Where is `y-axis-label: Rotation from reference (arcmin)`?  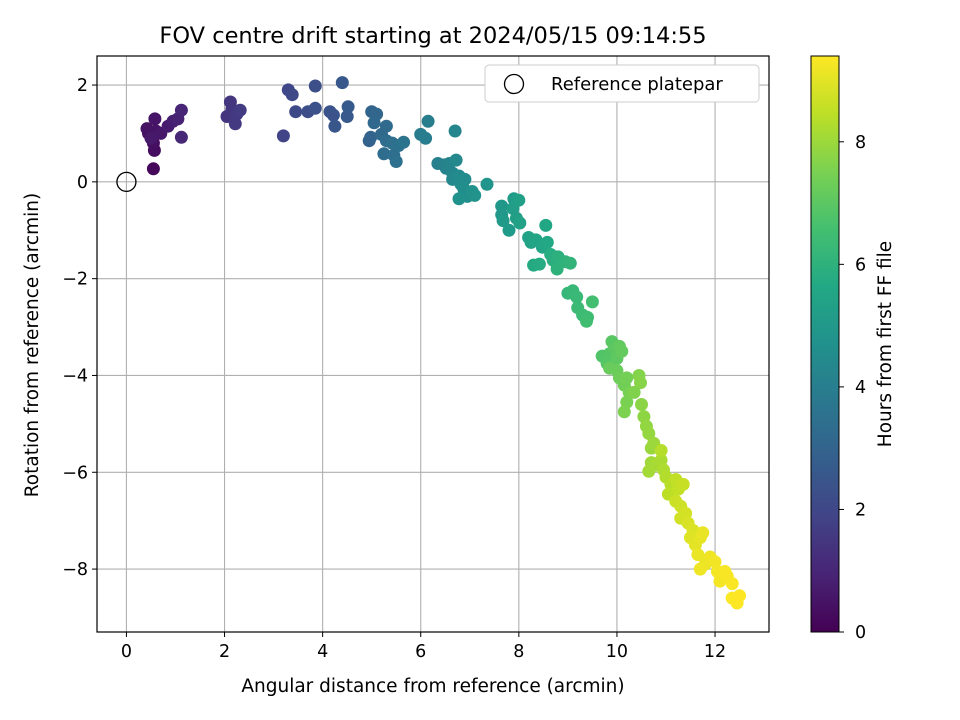
y-axis-label: Rotation from reference (arcmin) is located at coordinates (32, 345).